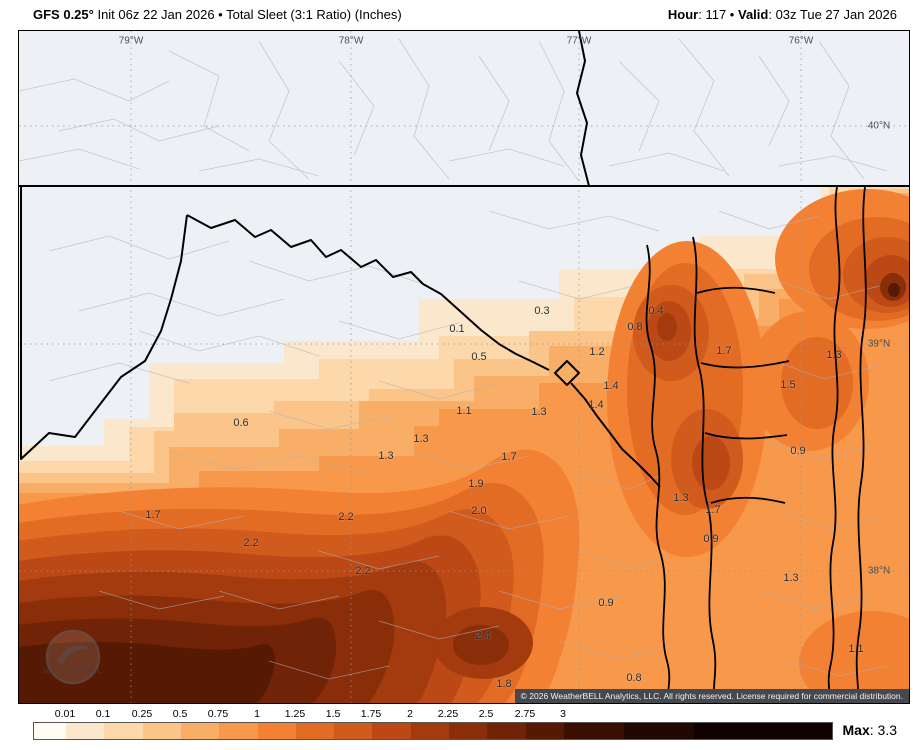 The height and width of the screenshot is (750, 913). What do you see at coordinates (371, 714) in the screenshot?
I see `colorbar-tick-label: 1.75` at bounding box center [371, 714].